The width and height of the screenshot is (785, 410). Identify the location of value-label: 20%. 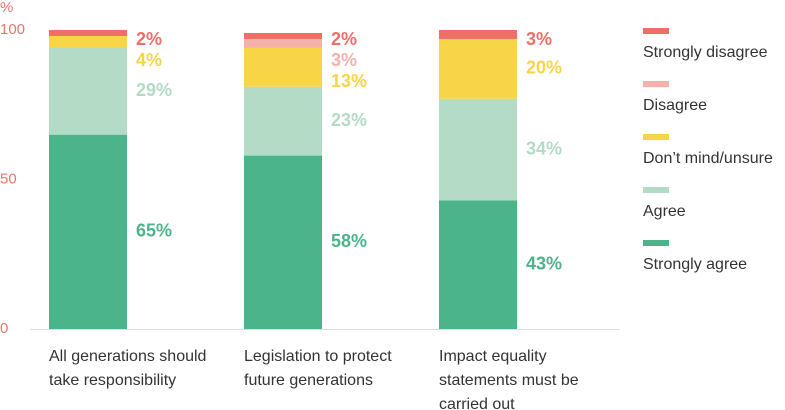
(544, 68).